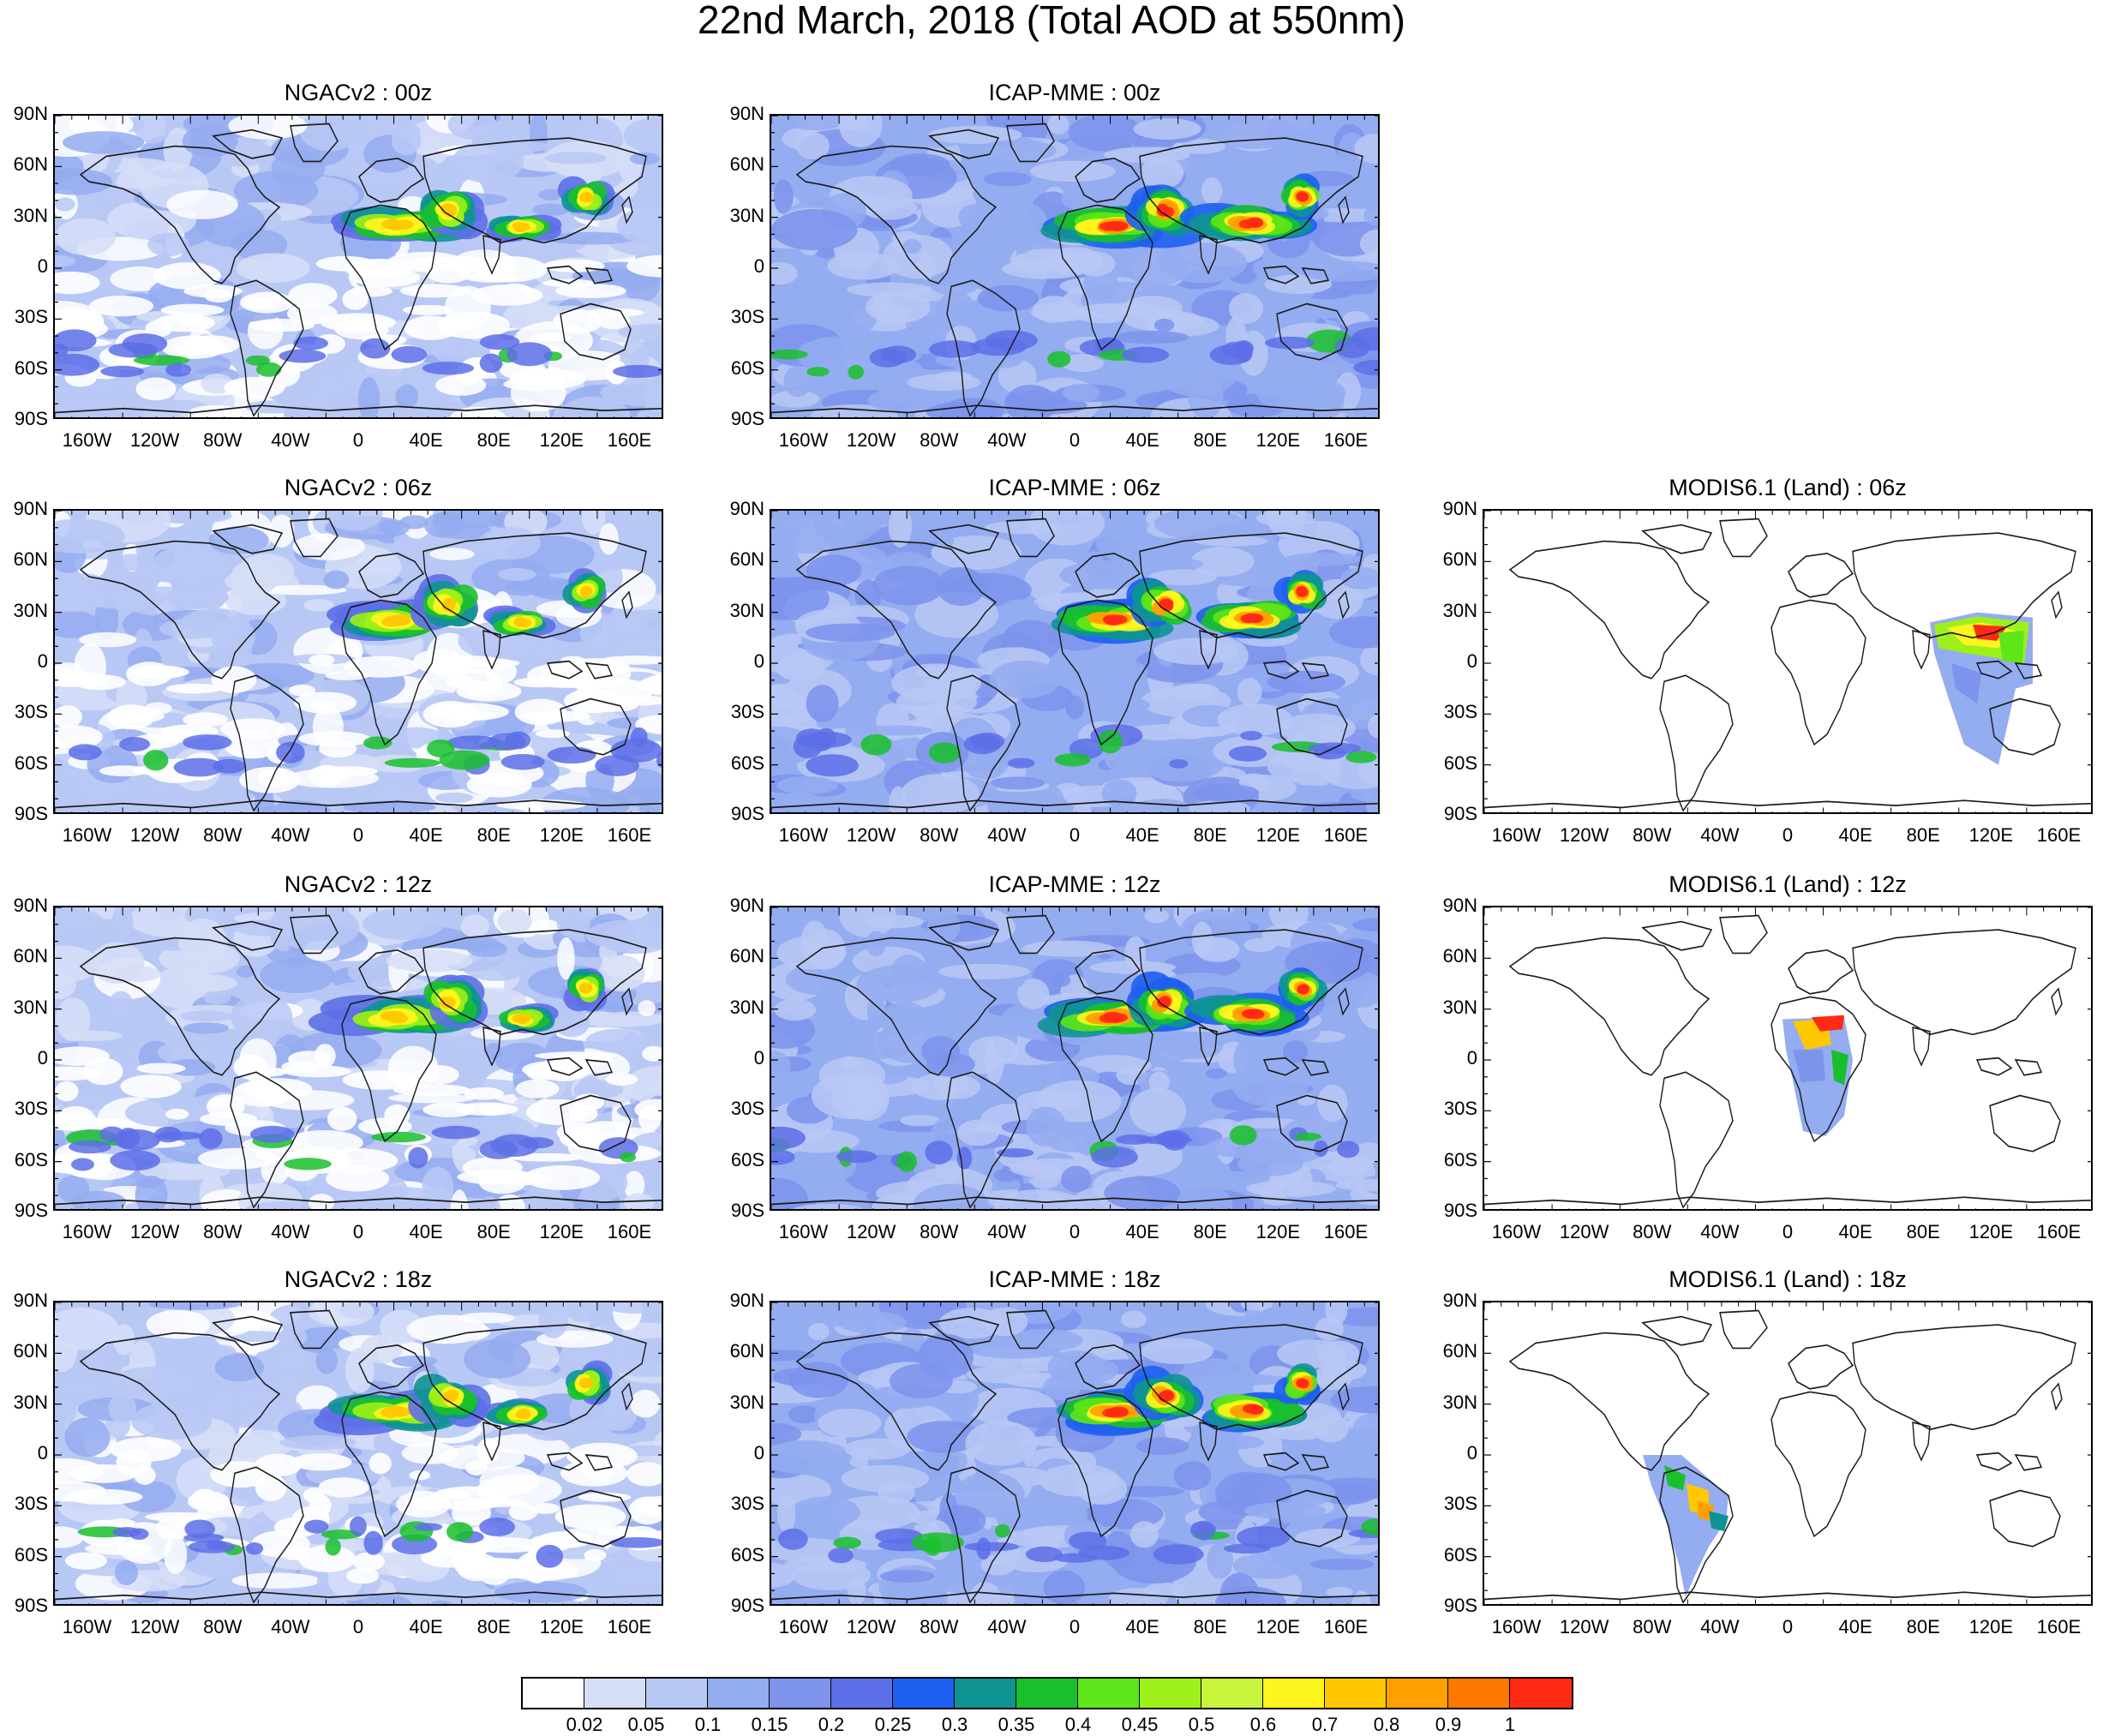  Describe the element at coordinates (1201, 1724) in the screenshot. I see `colorbar-label: 0.5` at that location.